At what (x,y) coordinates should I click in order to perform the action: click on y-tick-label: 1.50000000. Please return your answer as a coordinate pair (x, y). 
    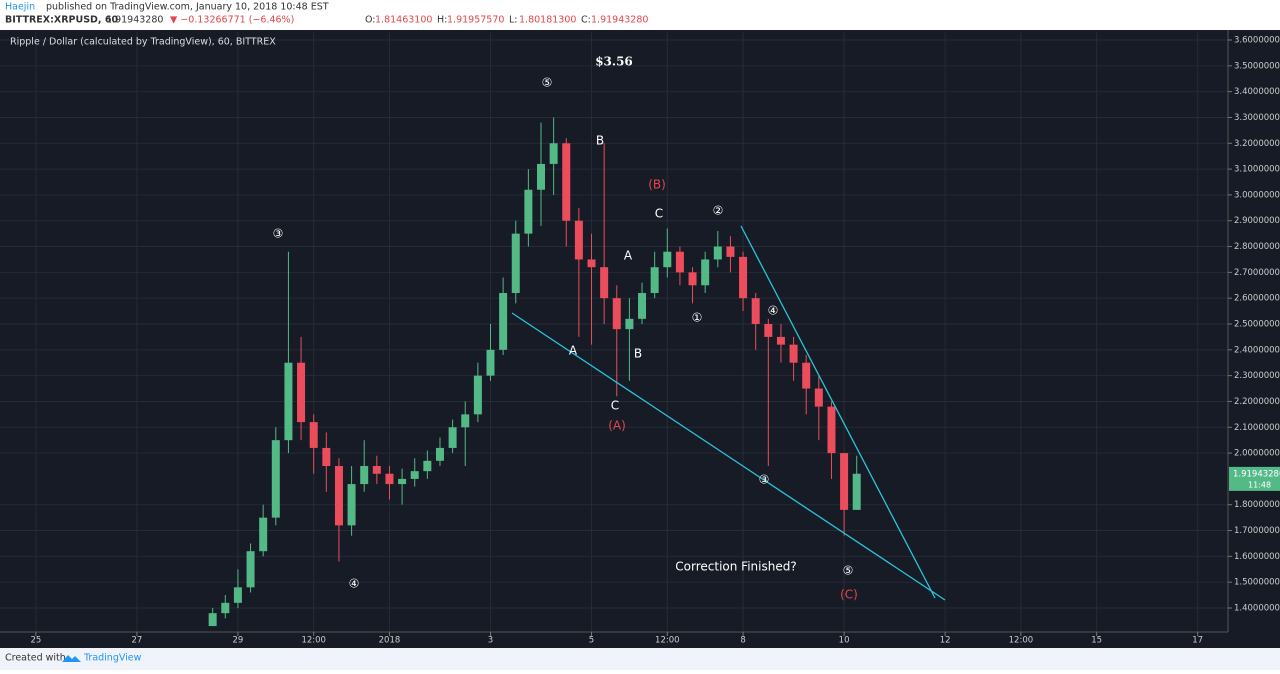
    Looking at the image, I should click on (1257, 583).